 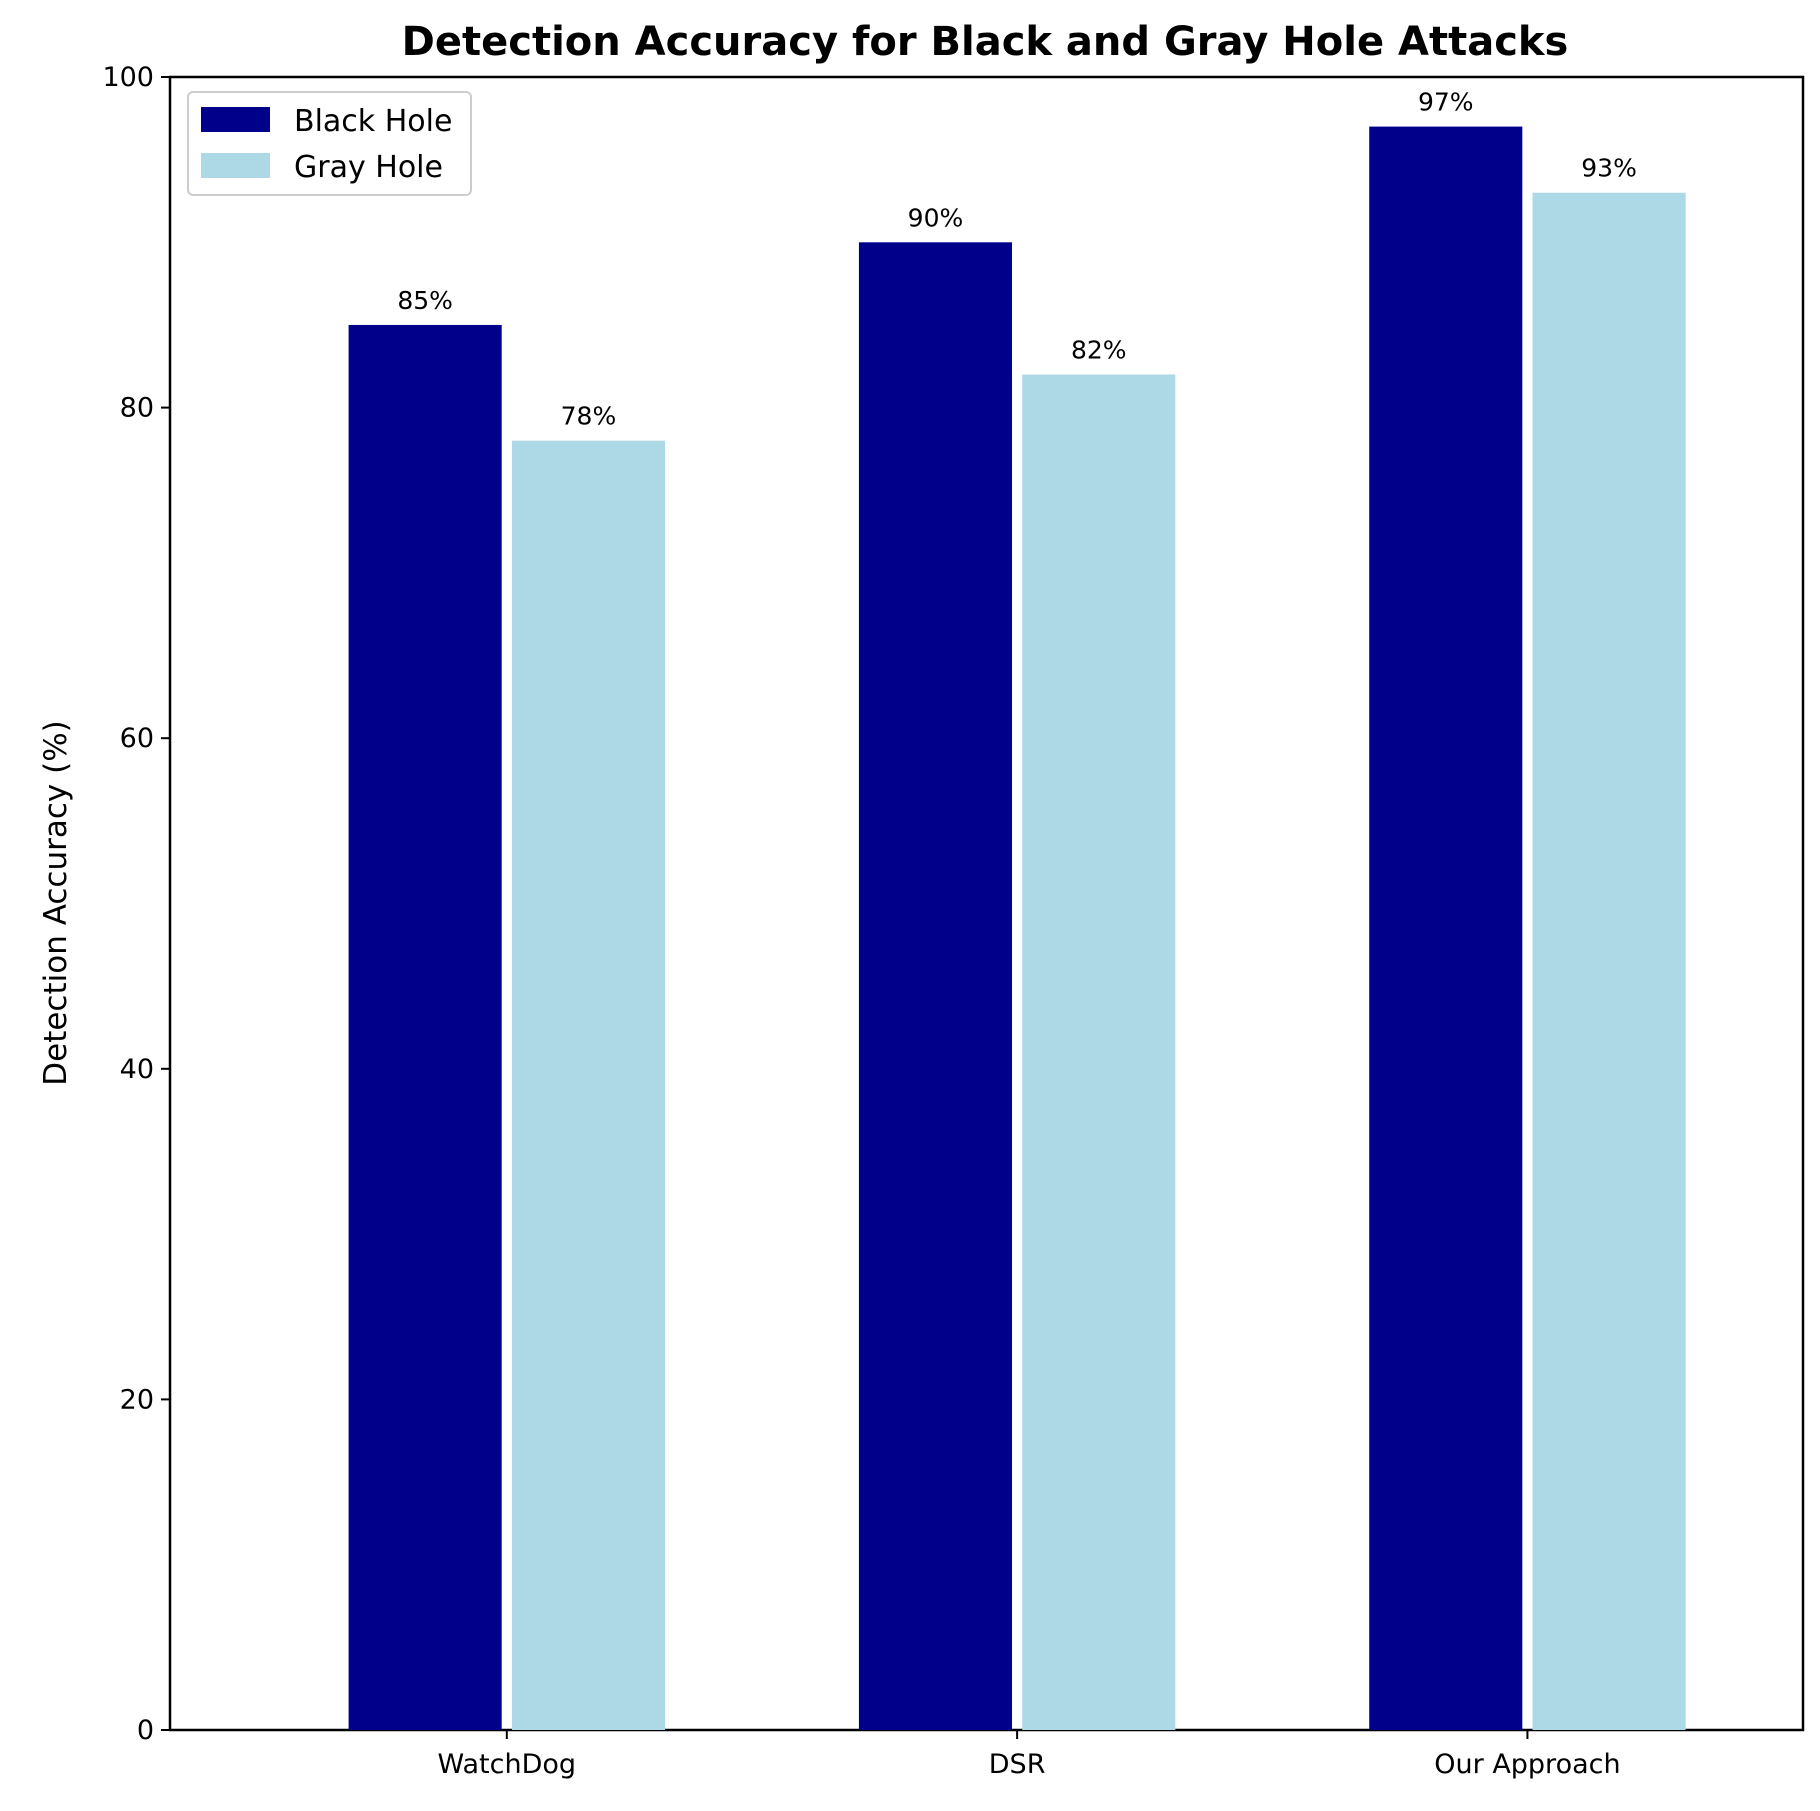 What do you see at coordinates (137, 1069) in the screenshot?
I see `y-tick-label: 40` at bounding box center [137, 1069].